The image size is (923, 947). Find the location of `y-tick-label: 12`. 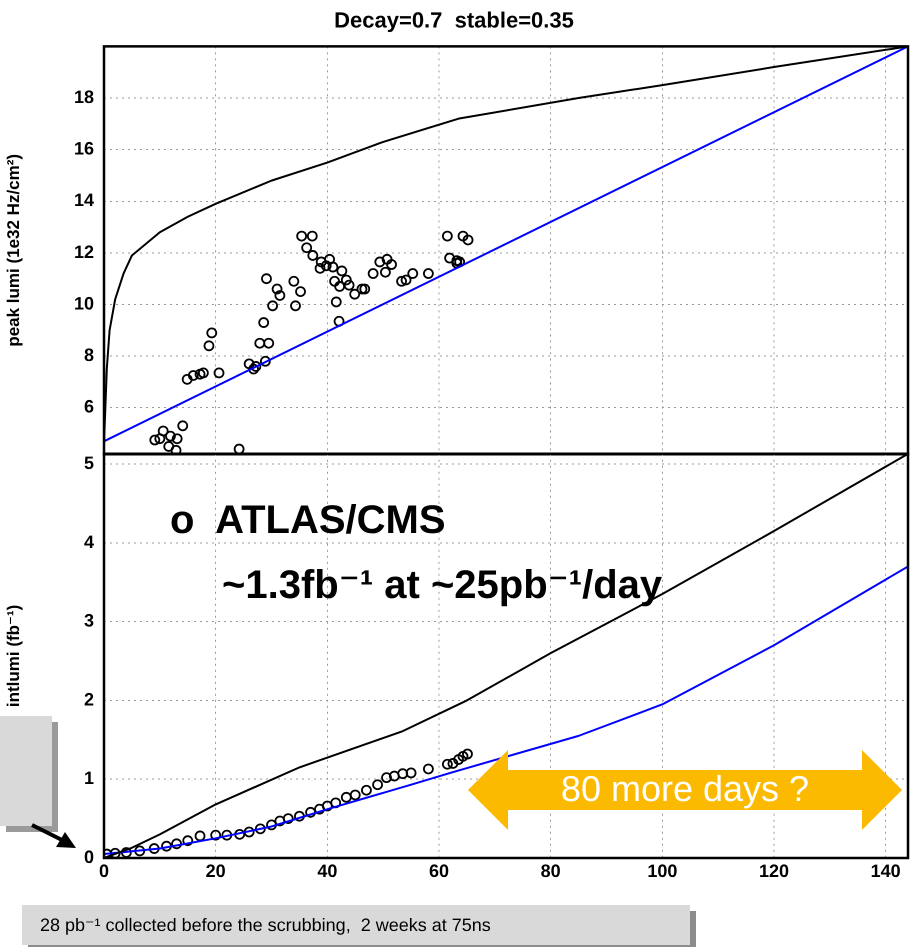

y-tick-label: 12 is located at coordinates (84, 252).